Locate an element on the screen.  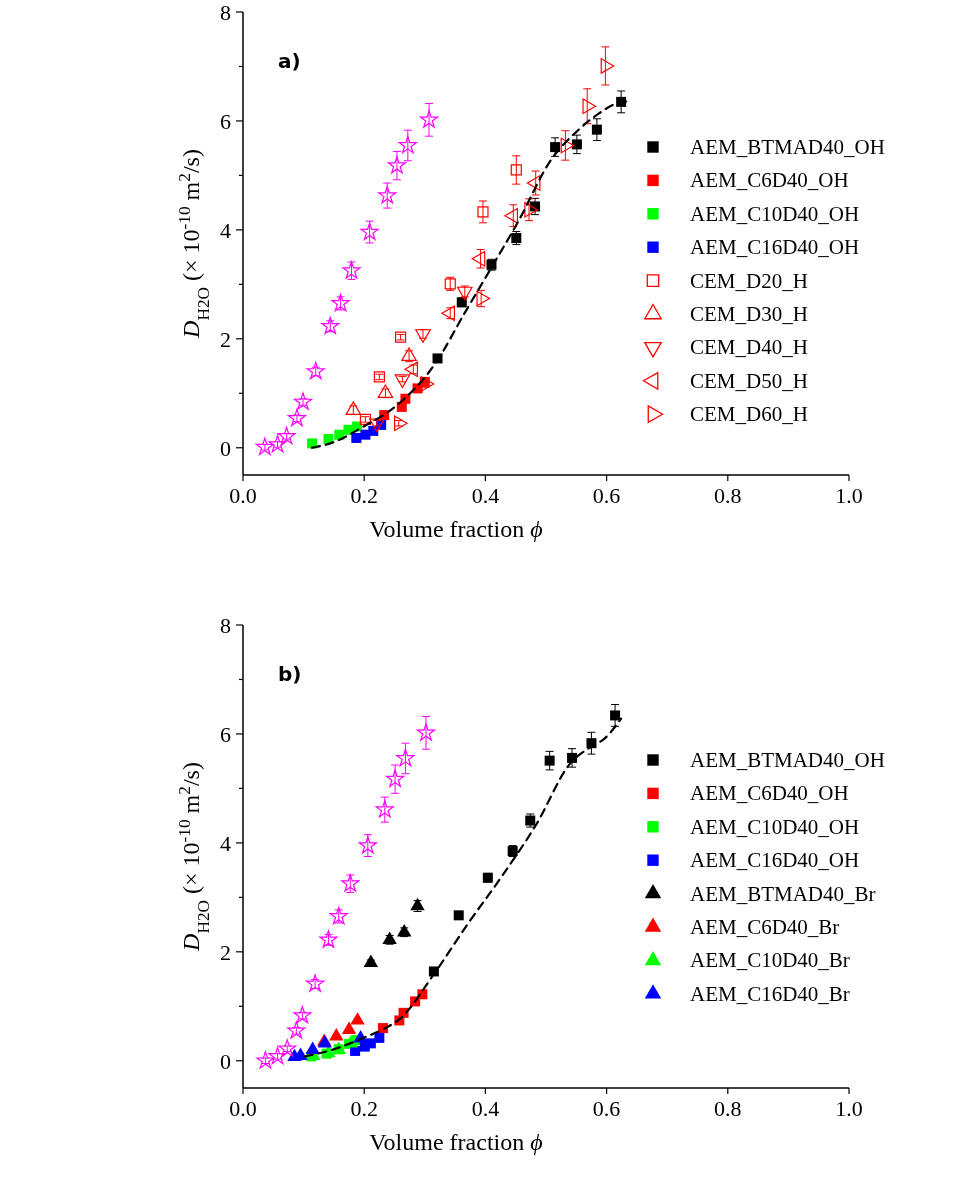
text: a) is located at coordinates (289, 61).